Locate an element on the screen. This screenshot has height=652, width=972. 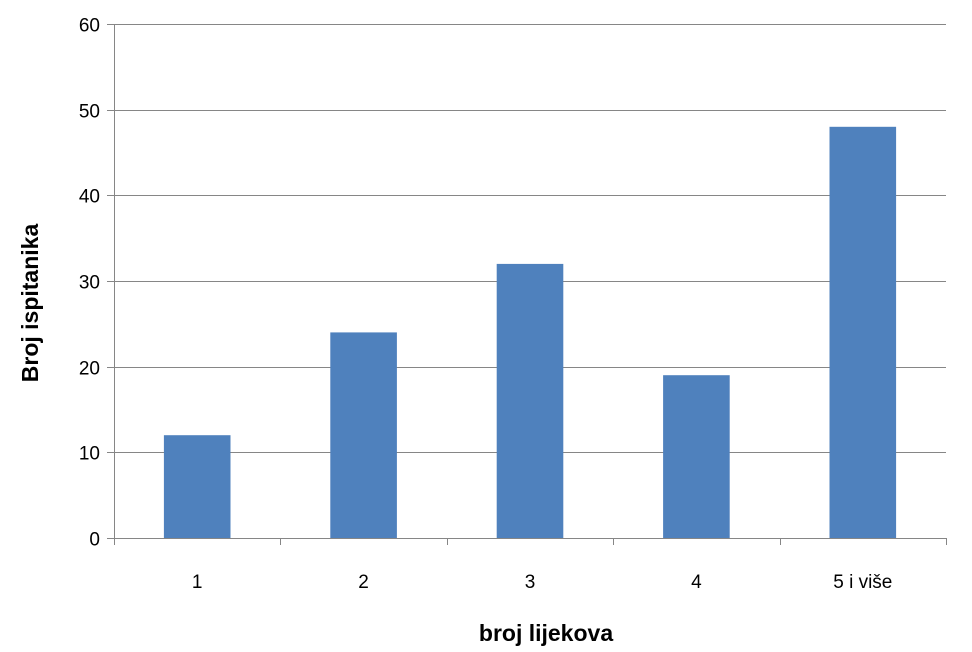
x-tick-label: 4 is located at coordinates (696, 582).